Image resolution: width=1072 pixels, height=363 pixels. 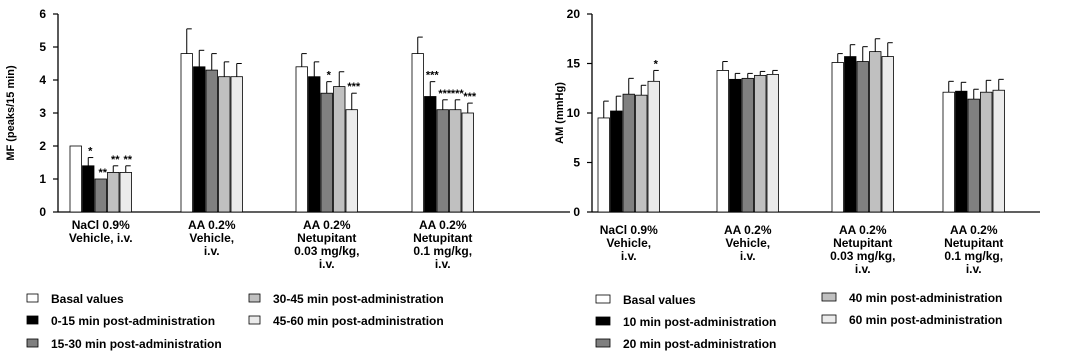 I want to click on category-label: 0.03 mg/kg,, so click(x=326, y=251).